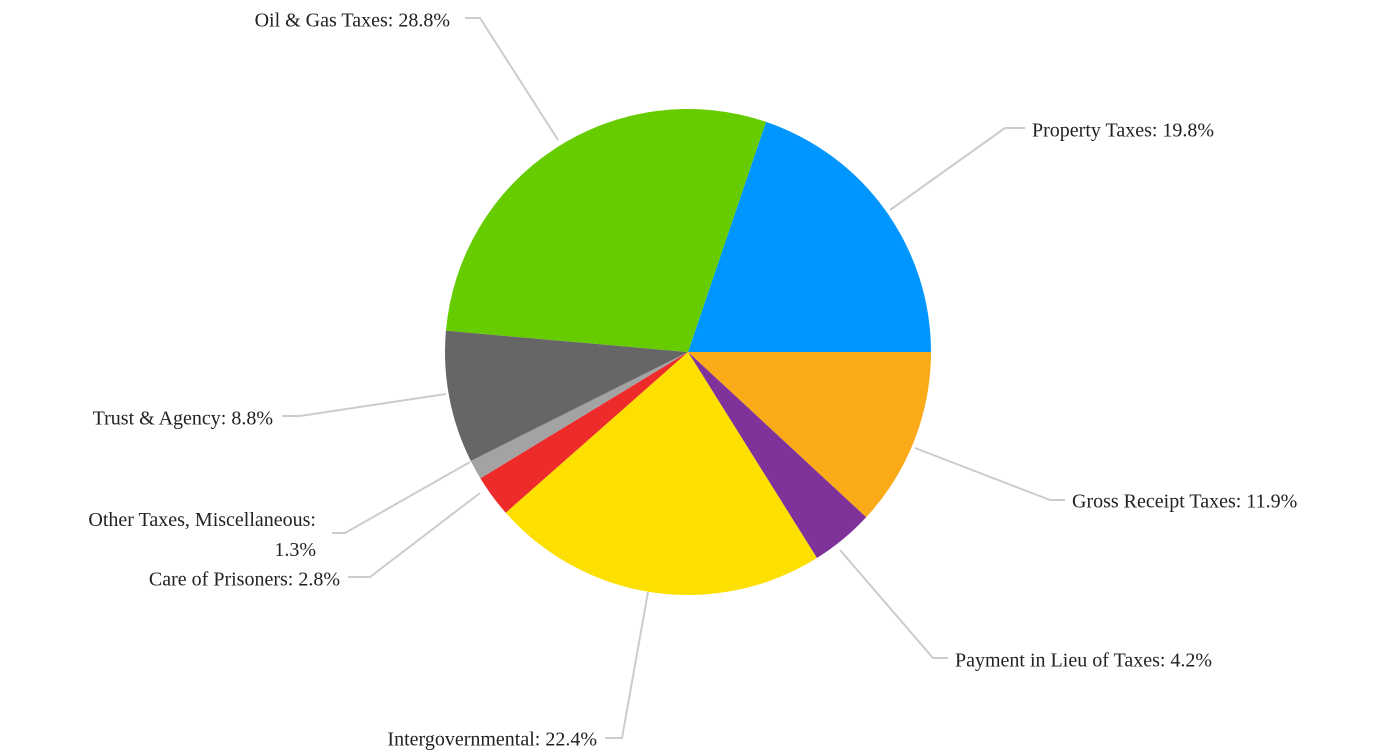  Describe the element at coordinates (1123, 131) in the screenshot. I see `slice-label: Property Taxes: 19.8%` at that location.